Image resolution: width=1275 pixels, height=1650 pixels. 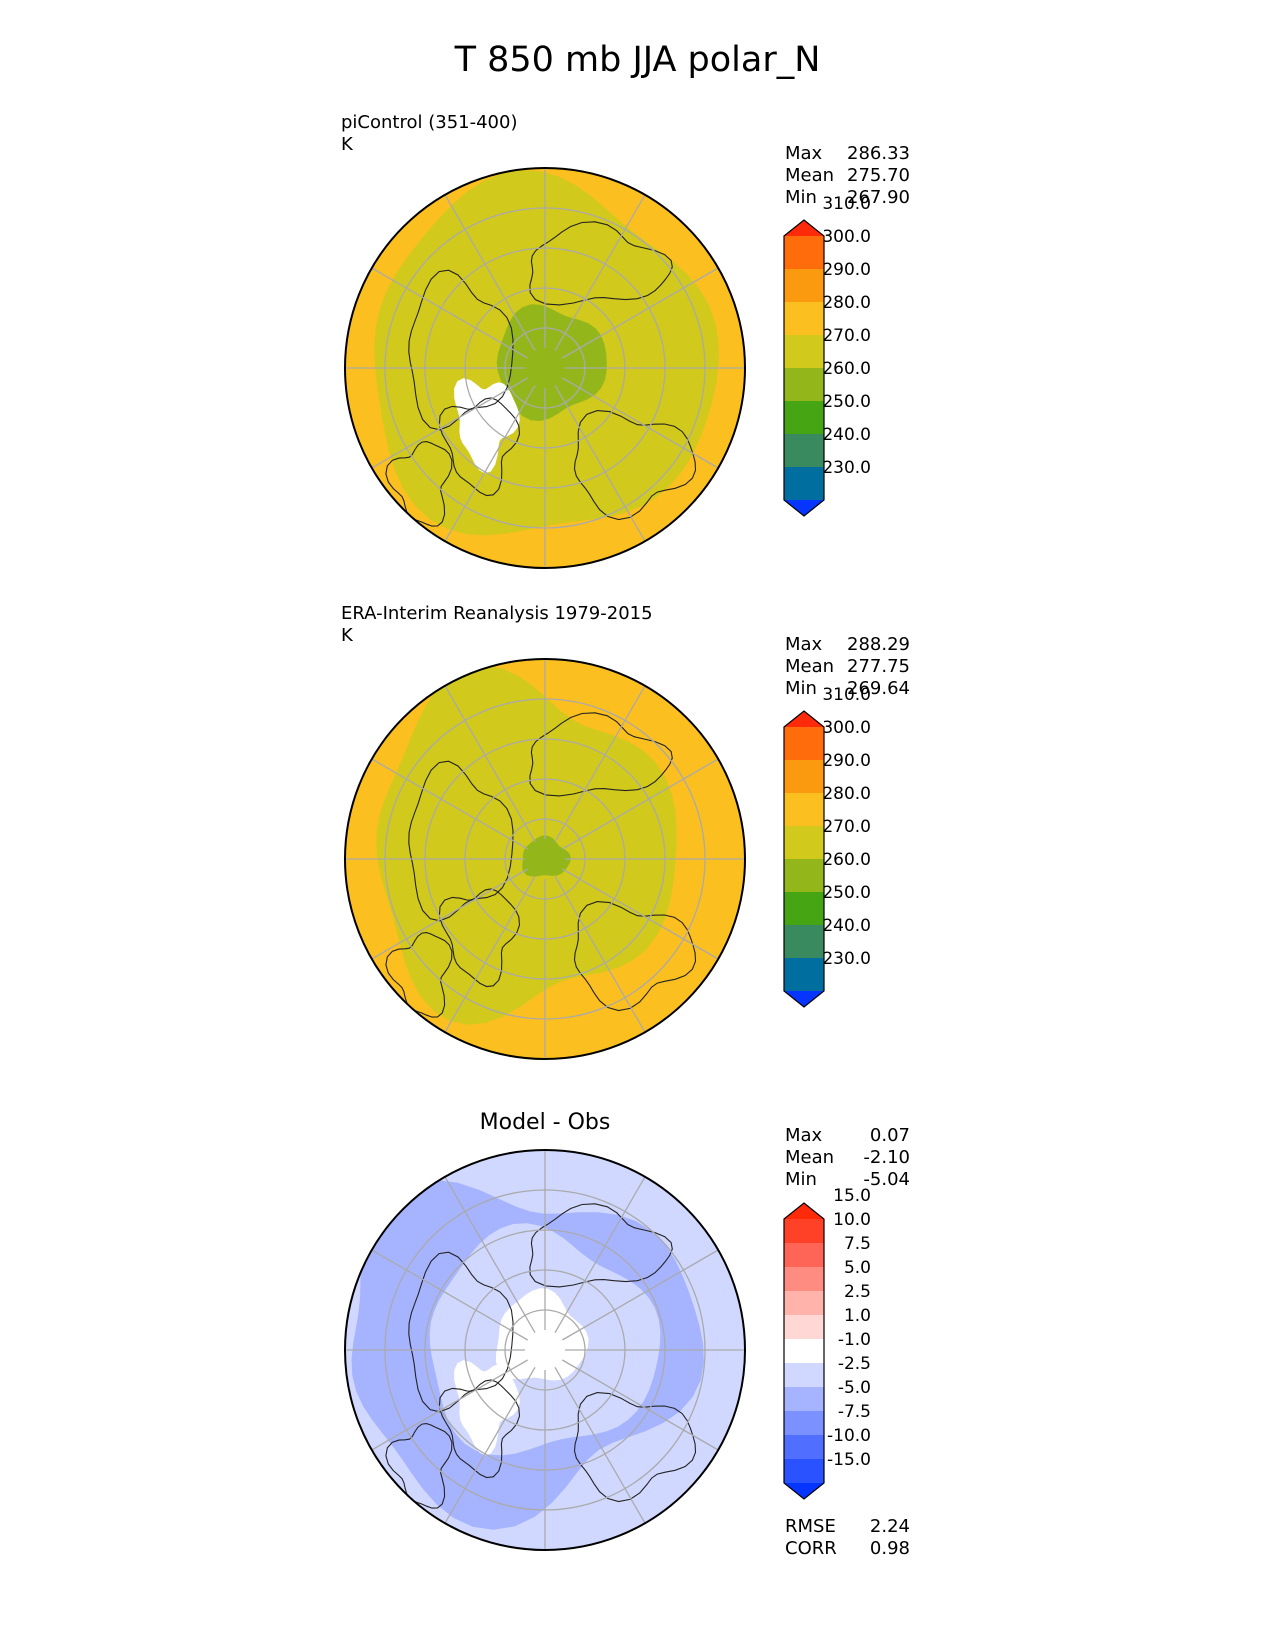 What do you see at coordinates (347, 144) in the screenshot?
I see `panel-1-label-line-2: K` at bounding box center [347, 144].